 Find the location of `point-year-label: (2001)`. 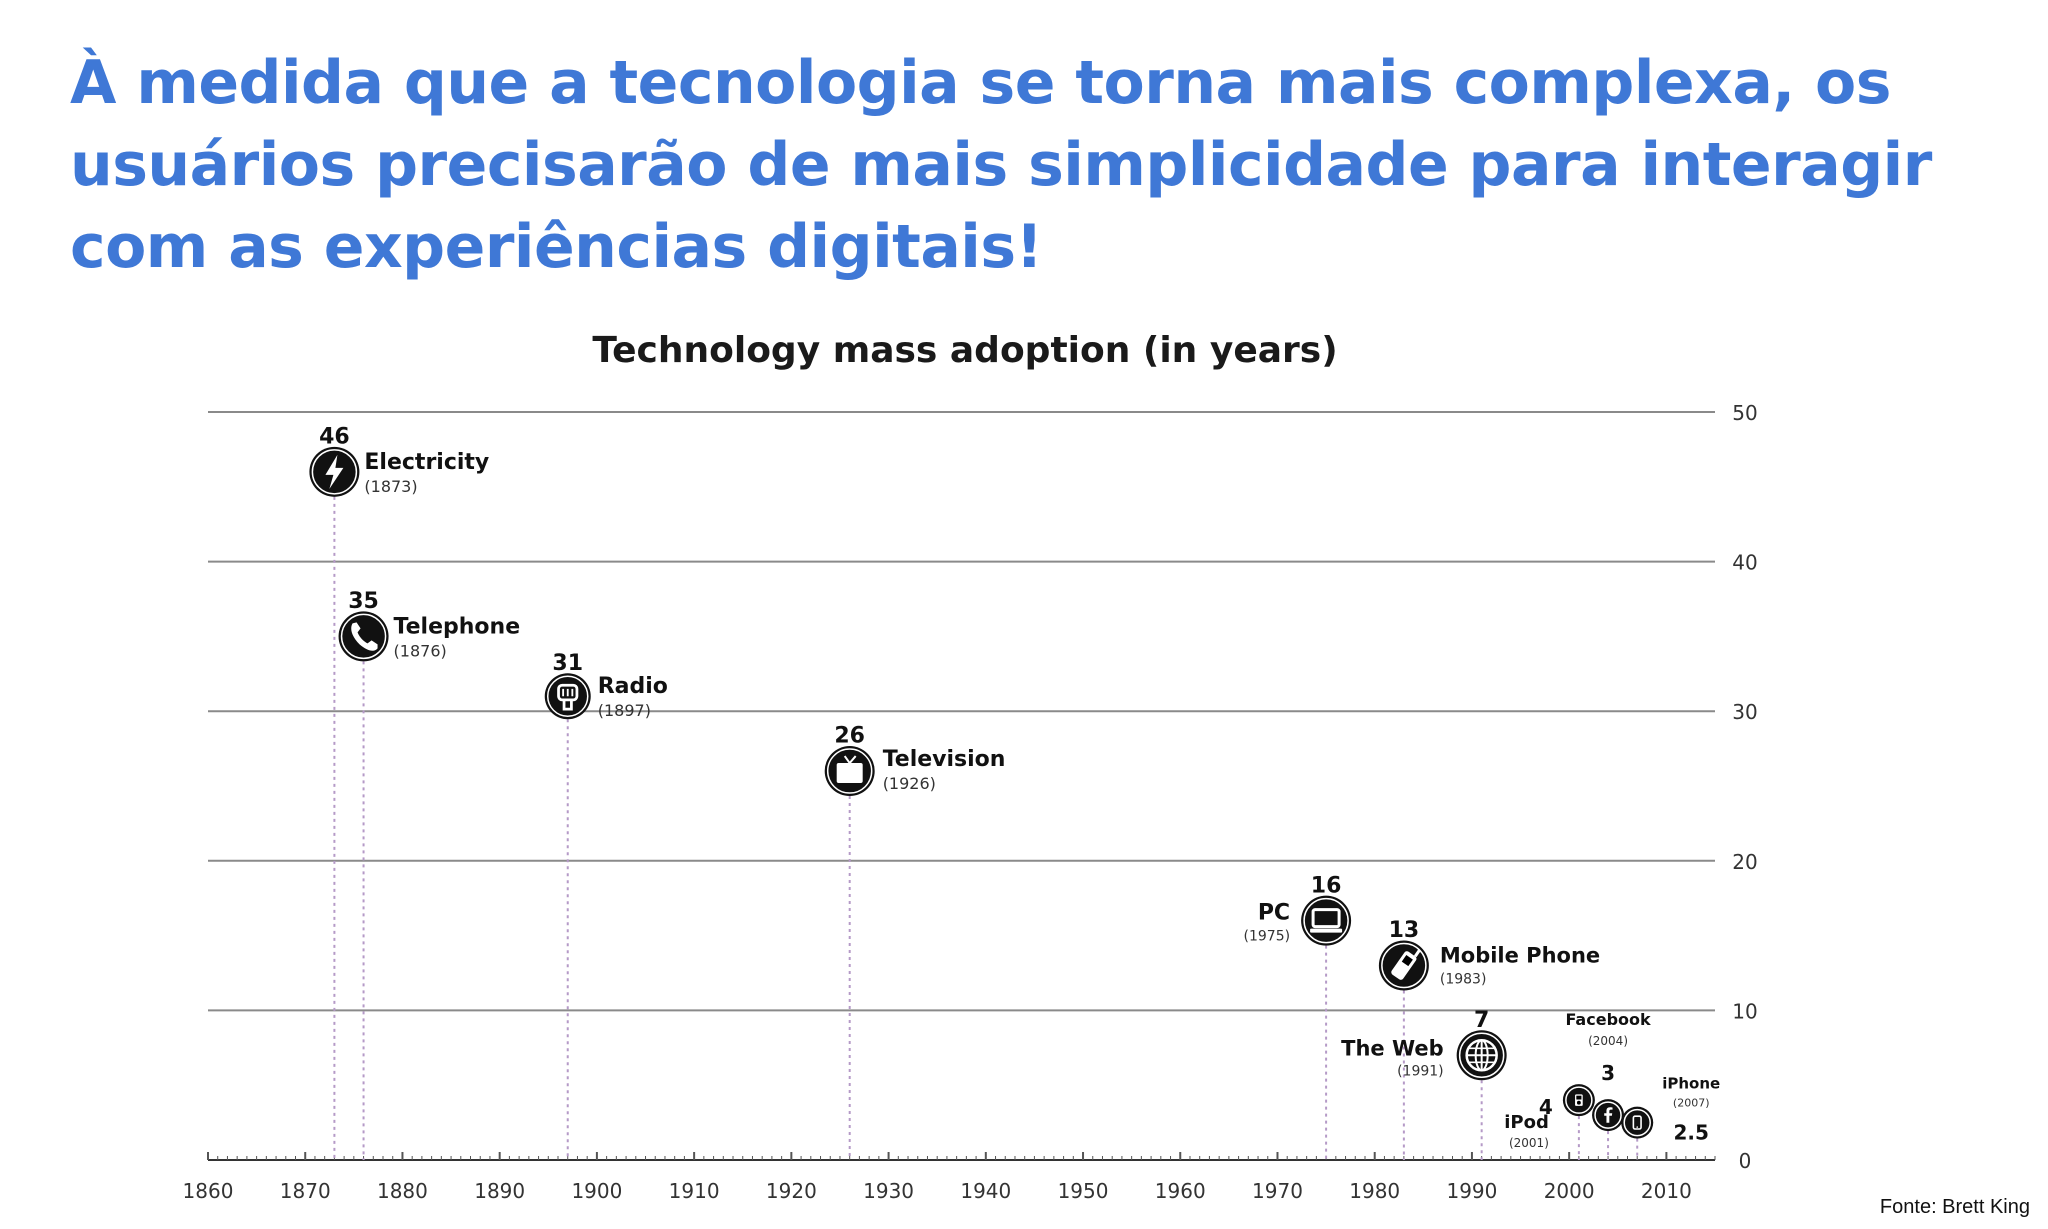

point-year-label: (2001) is located at coordinates (1529, 1143).